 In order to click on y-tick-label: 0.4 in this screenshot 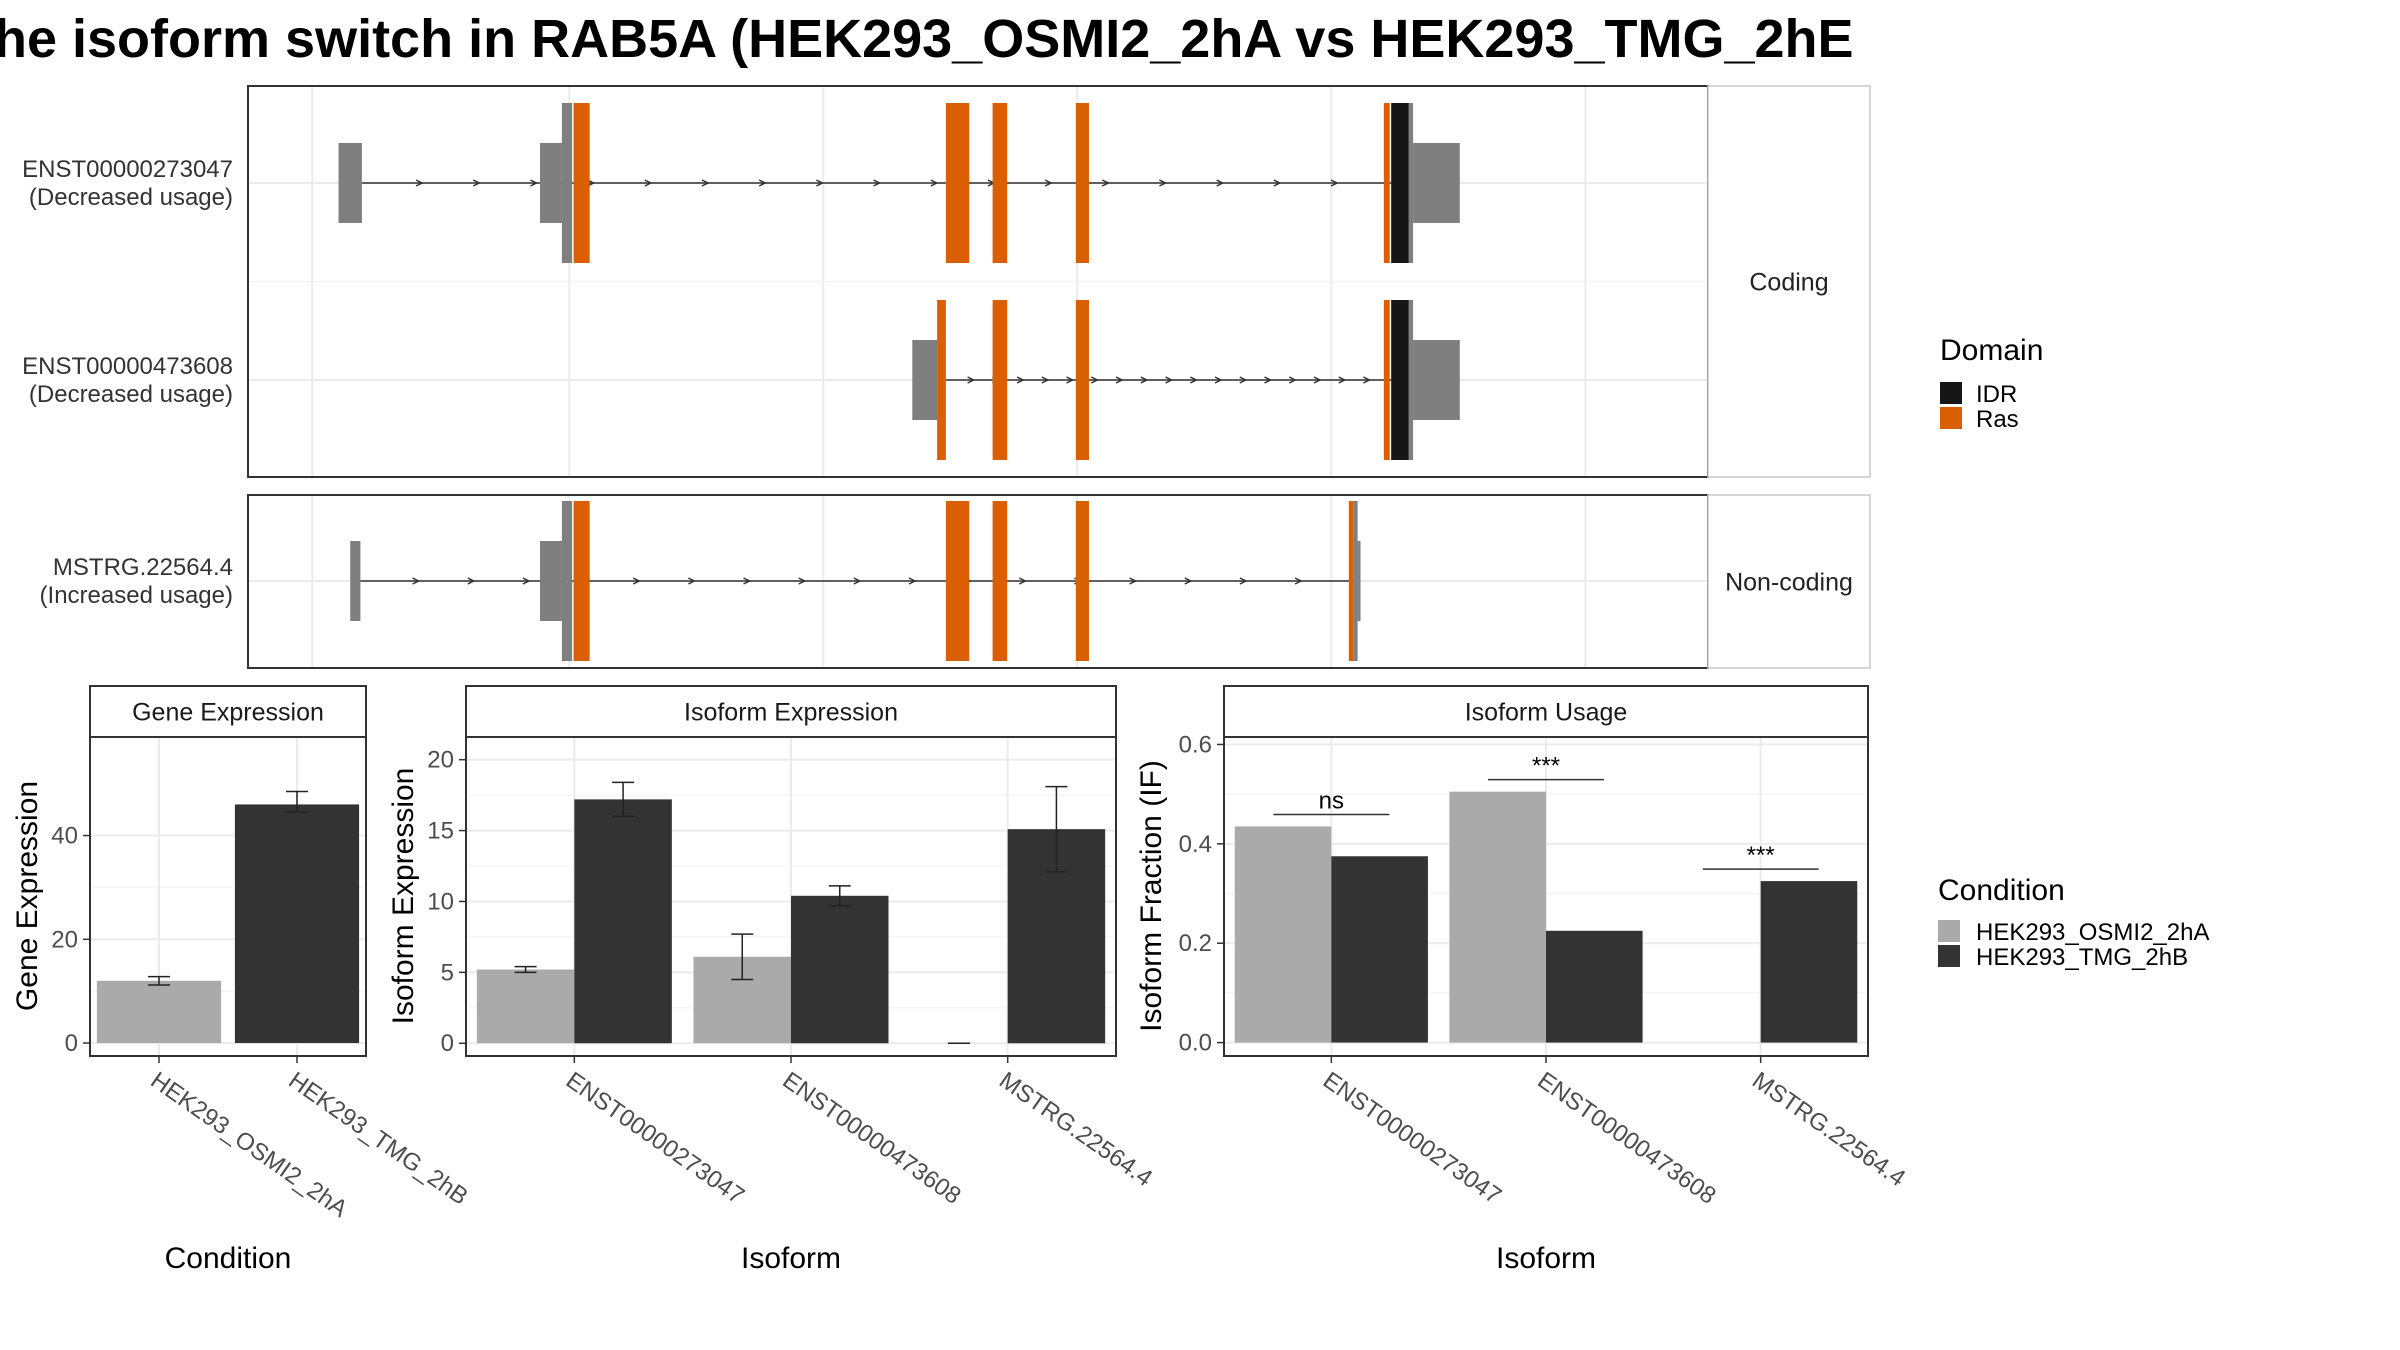, I will do `click(1195, 844)`.